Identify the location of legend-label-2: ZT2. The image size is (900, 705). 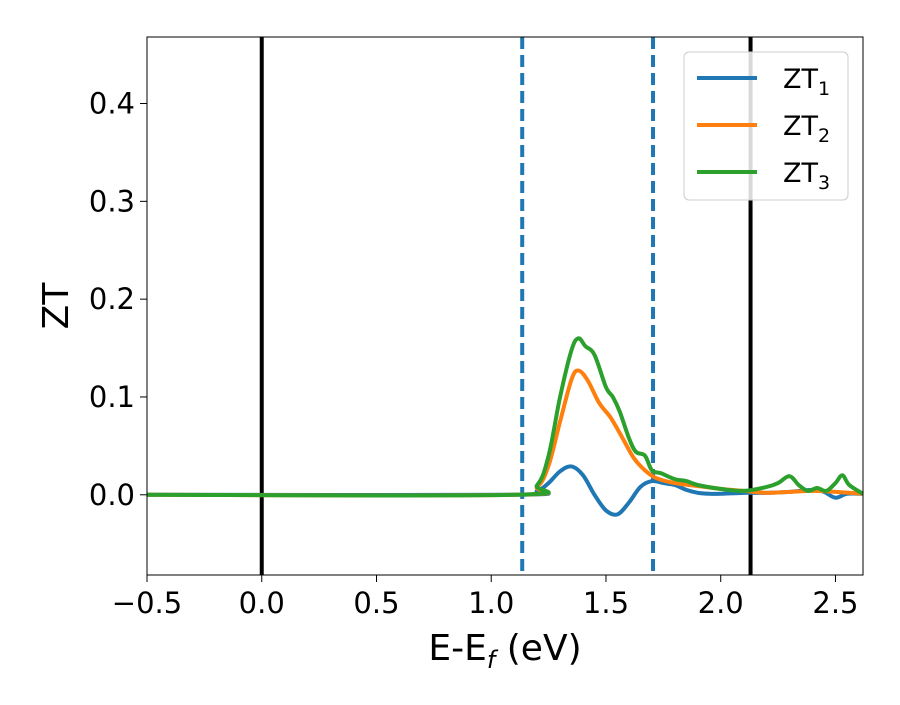
(806, 129).